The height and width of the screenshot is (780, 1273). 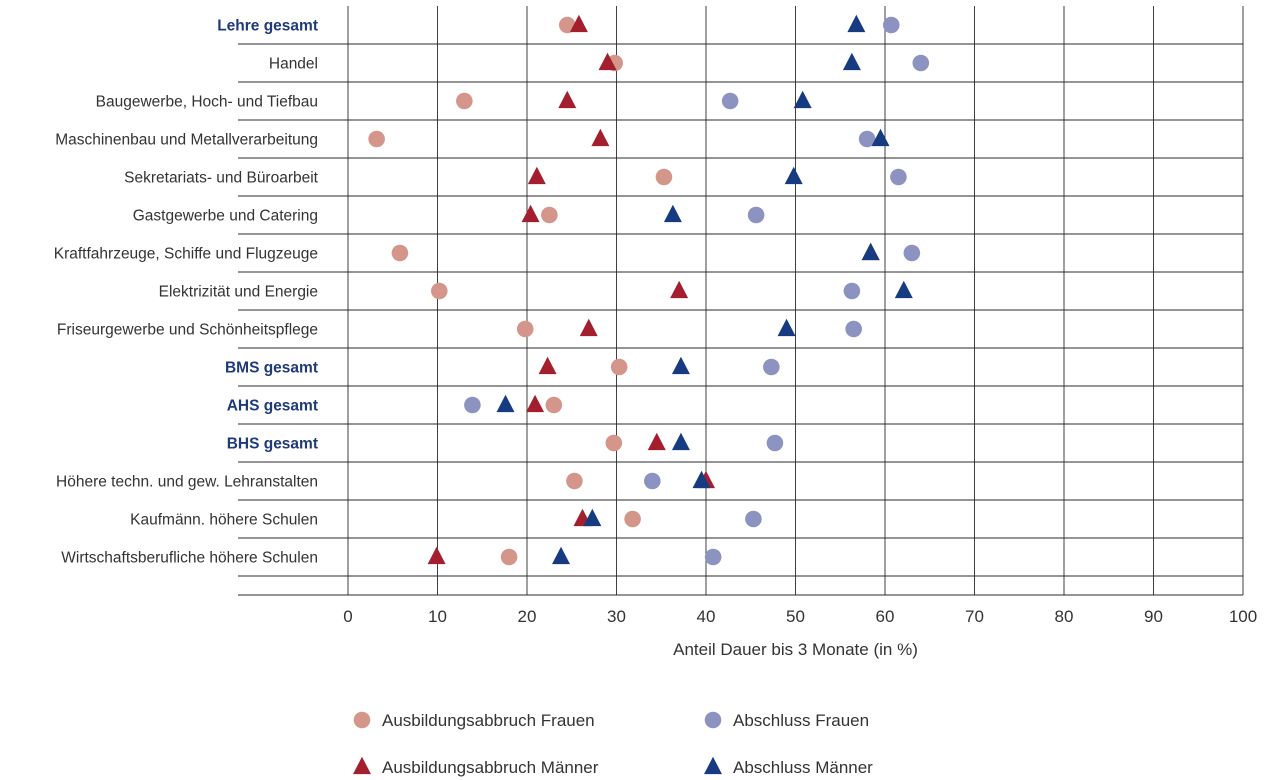 What do you see at coordinates (271, 368) in the screenshot?
I see `category-label: BMS gesamt` at bounding box center [271, 368].